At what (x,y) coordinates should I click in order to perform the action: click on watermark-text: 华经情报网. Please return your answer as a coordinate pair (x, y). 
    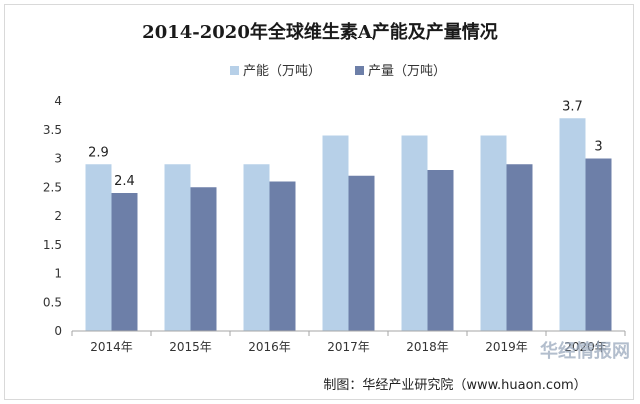
    Looking at the image, I should click on (585, 351).